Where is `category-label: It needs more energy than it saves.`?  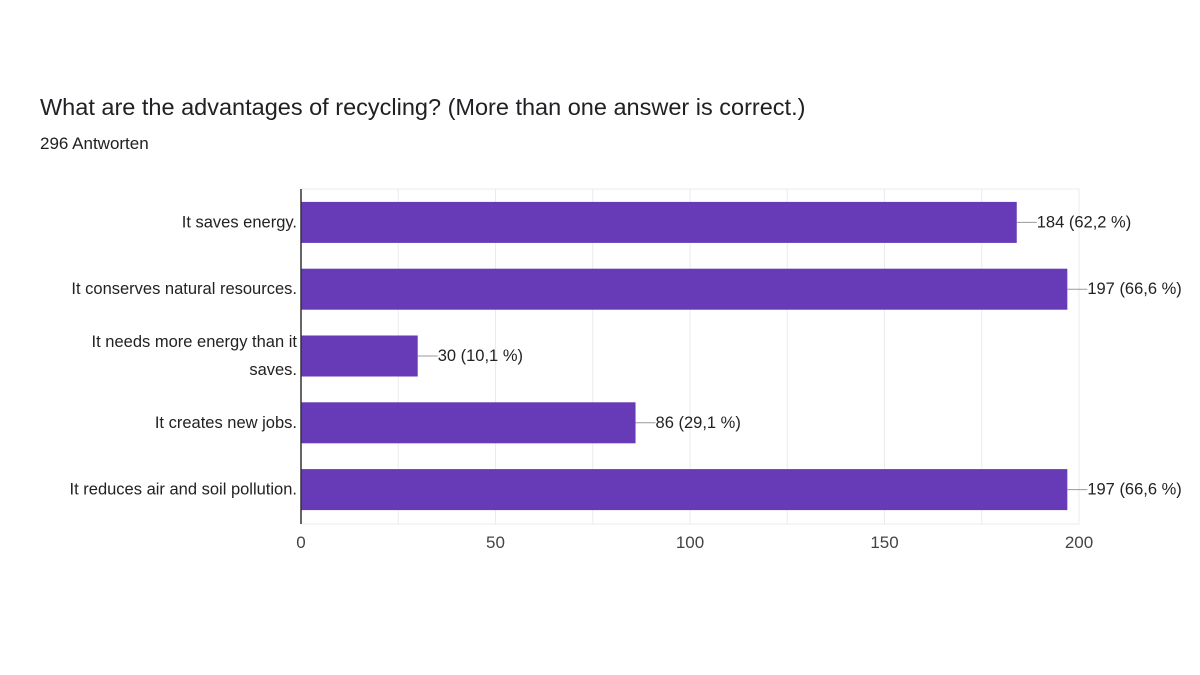
category-label: It needs more energy than it saves. is located at coordinates (195, 356).